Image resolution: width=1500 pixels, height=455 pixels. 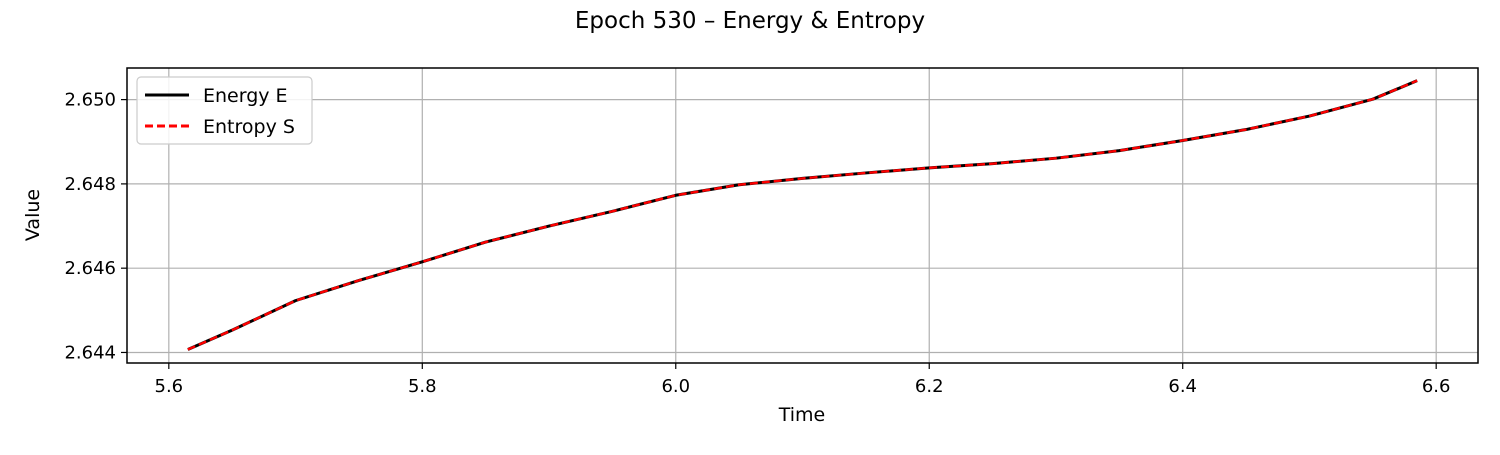 What do you see at coordinates (90, 268) in the screenshot?
I see `y-tick-label: 2.646` at bounding box center [90, 268].